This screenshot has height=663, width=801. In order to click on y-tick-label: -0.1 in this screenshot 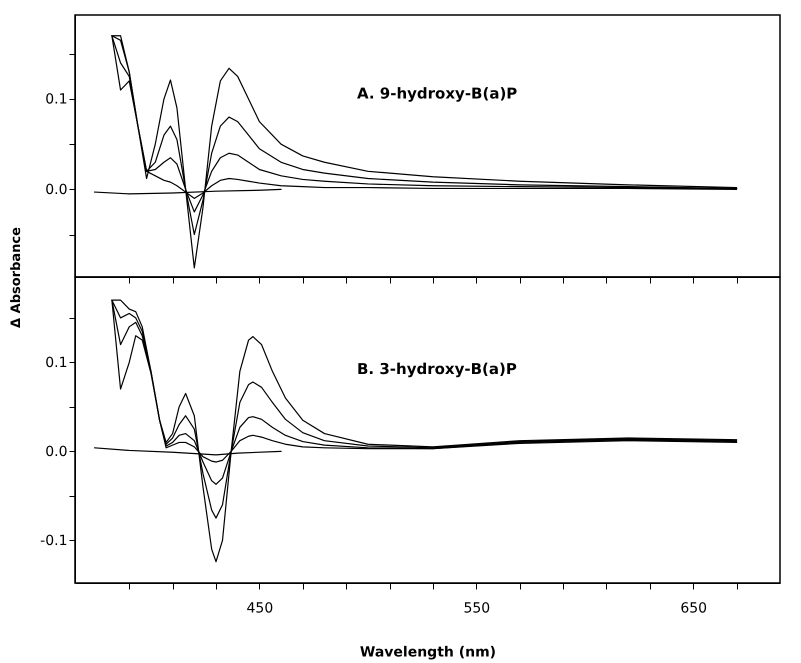, I will do `click(54, 540)`.